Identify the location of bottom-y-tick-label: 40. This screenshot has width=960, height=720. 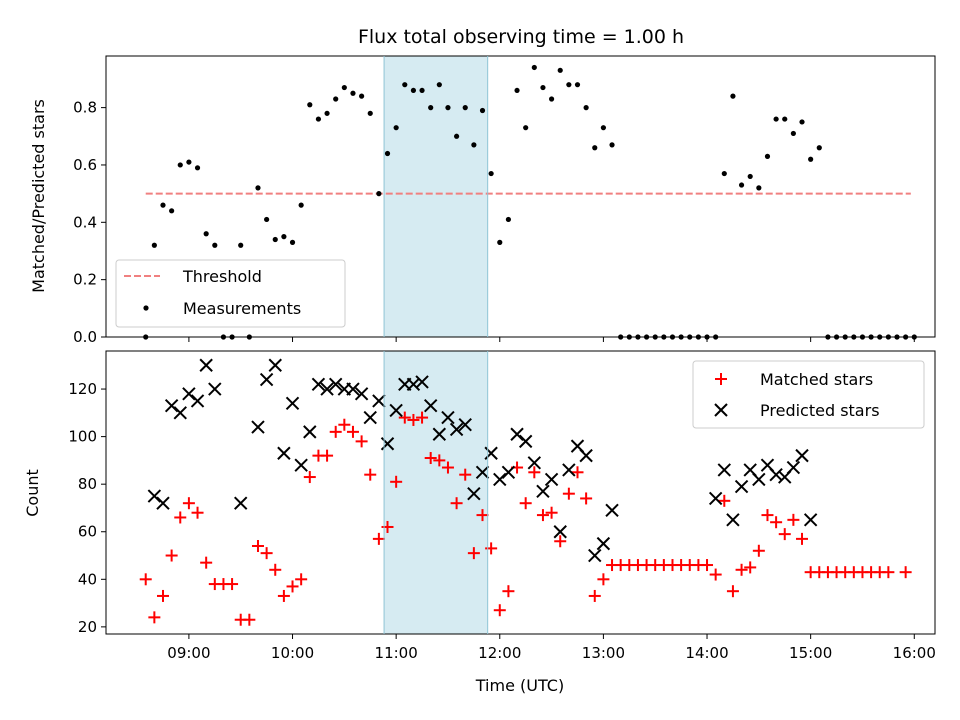
(87, 579).